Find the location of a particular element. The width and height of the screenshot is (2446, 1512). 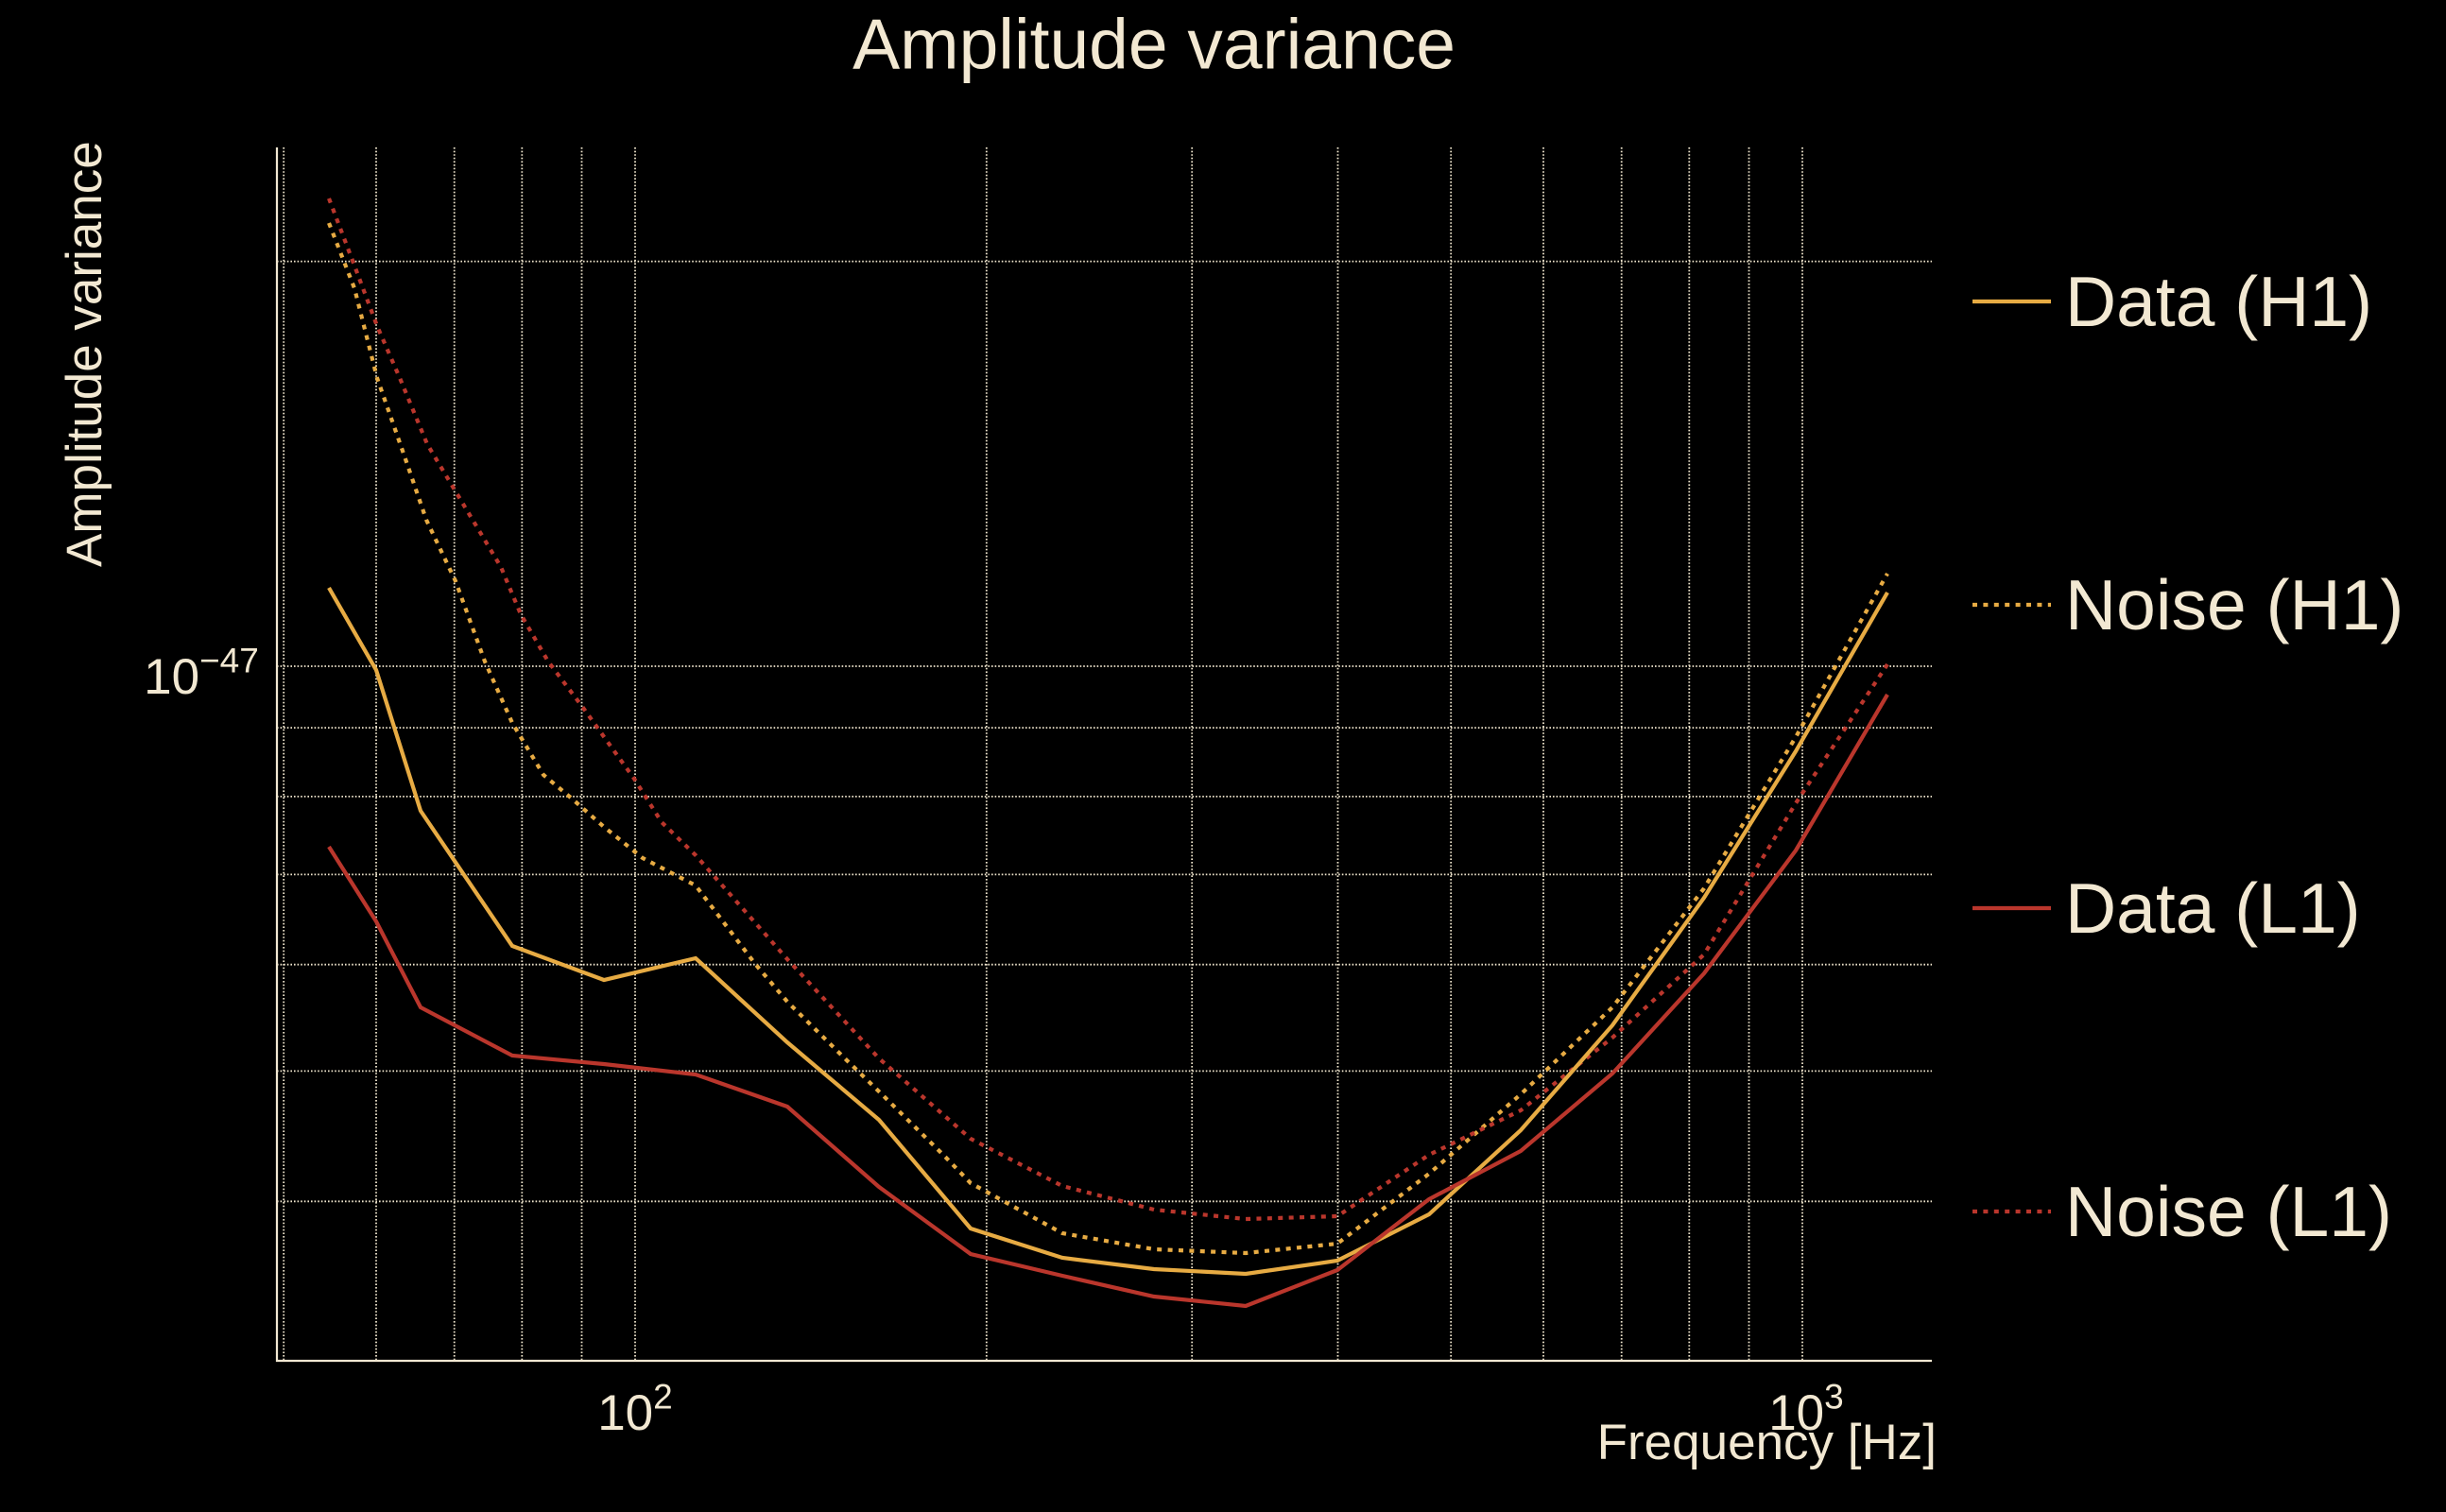

svg-text: Data (H1) is located at coordinates (2218, 301).